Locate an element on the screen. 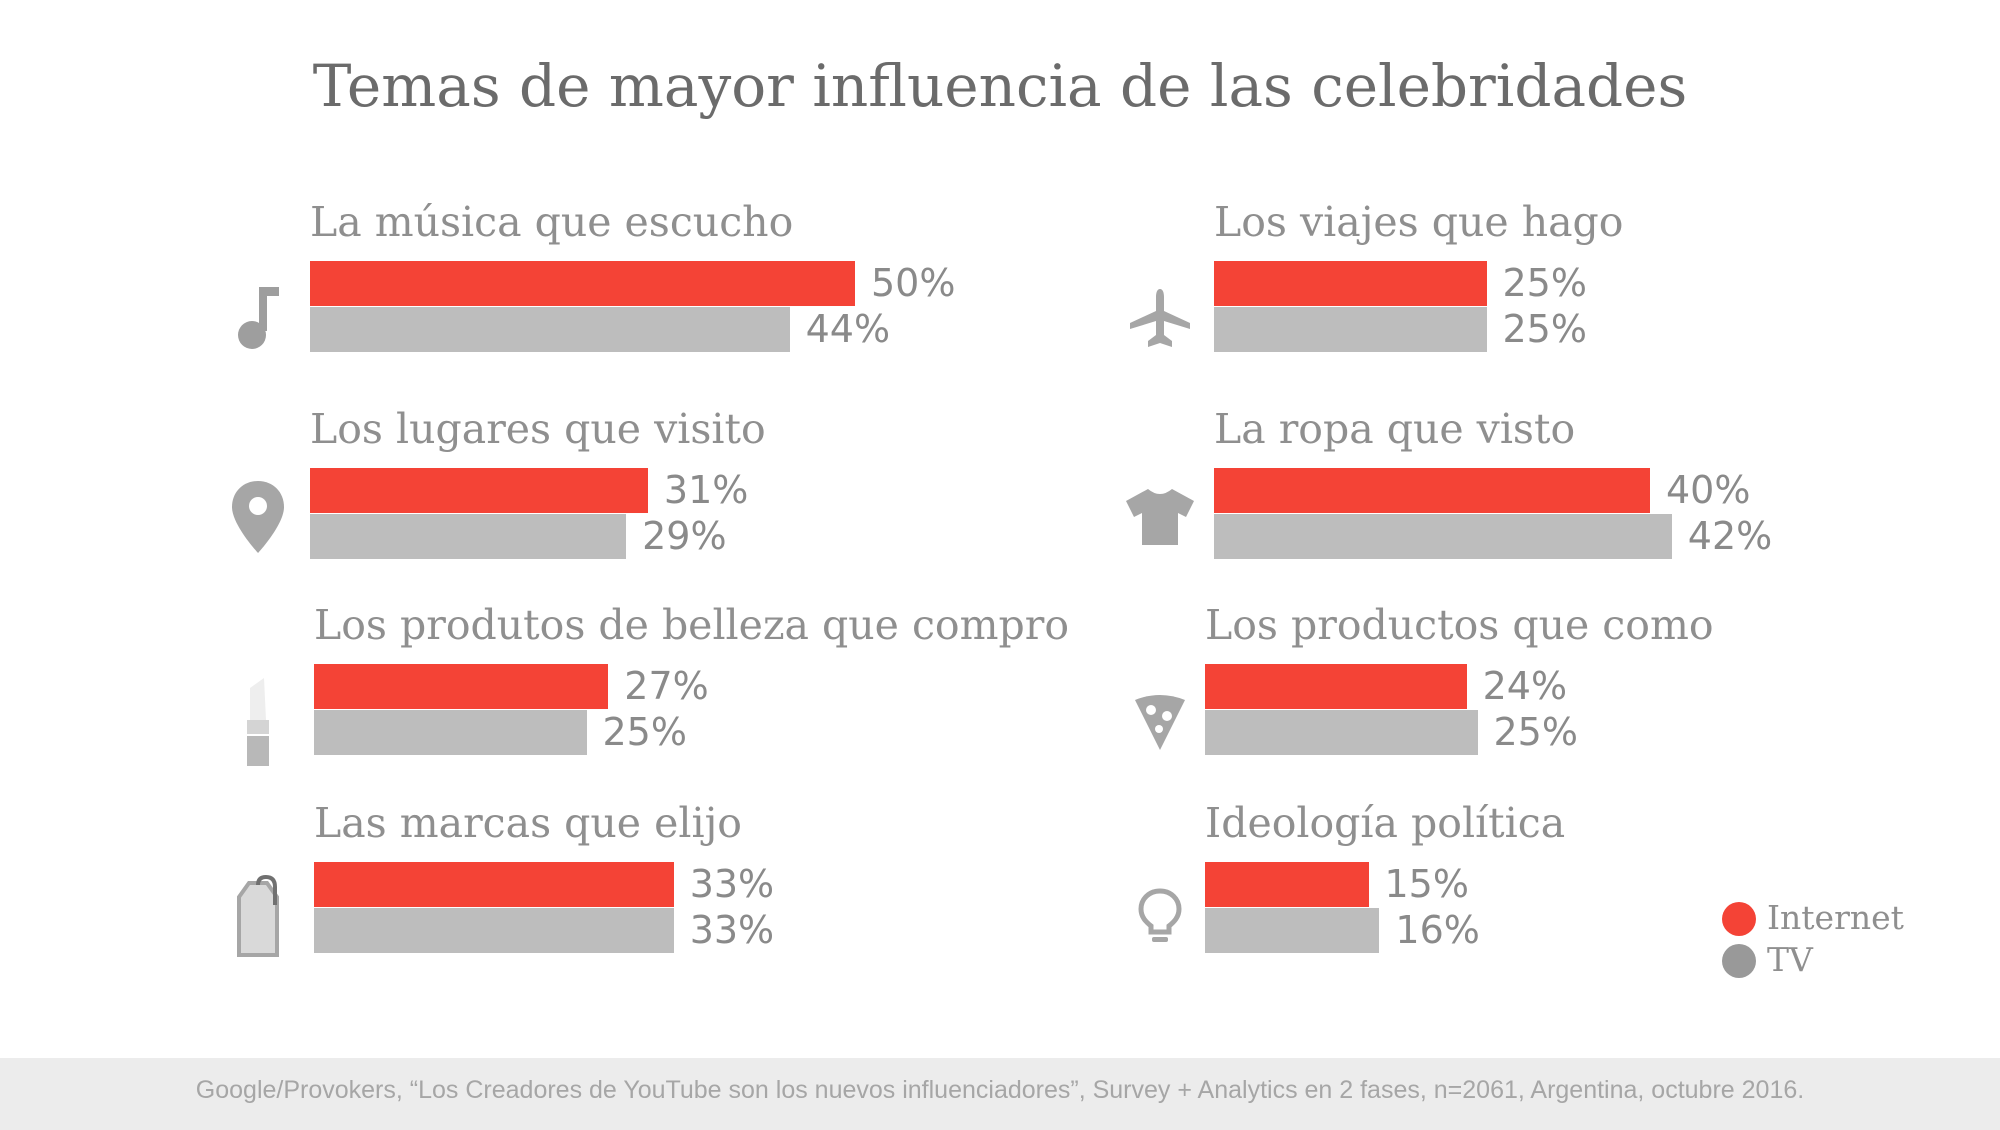 The image size is (2000, 1130). value-label-internet-lugares: 31% is located at coordinates (706, 490).